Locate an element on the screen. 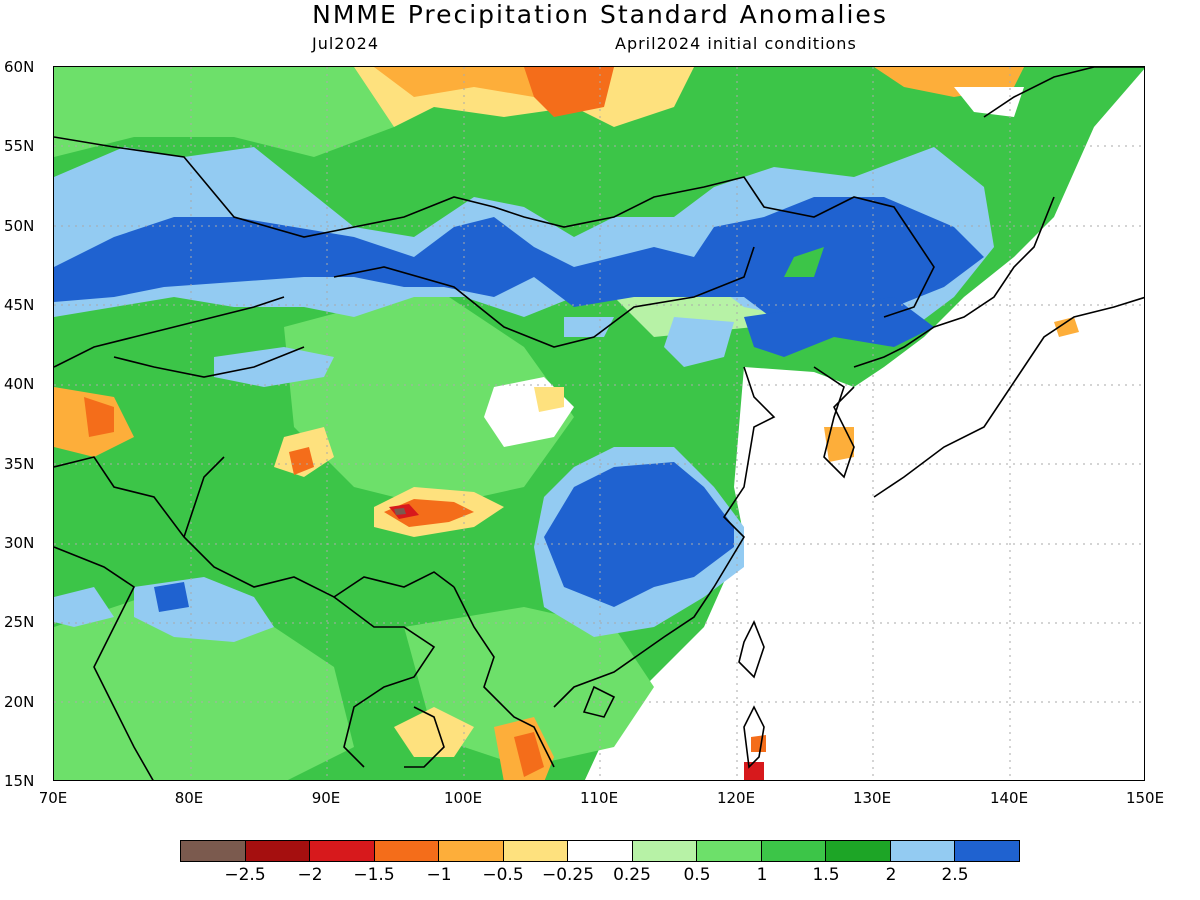  lon-label: 140E is located at coordinates (1009, 798).